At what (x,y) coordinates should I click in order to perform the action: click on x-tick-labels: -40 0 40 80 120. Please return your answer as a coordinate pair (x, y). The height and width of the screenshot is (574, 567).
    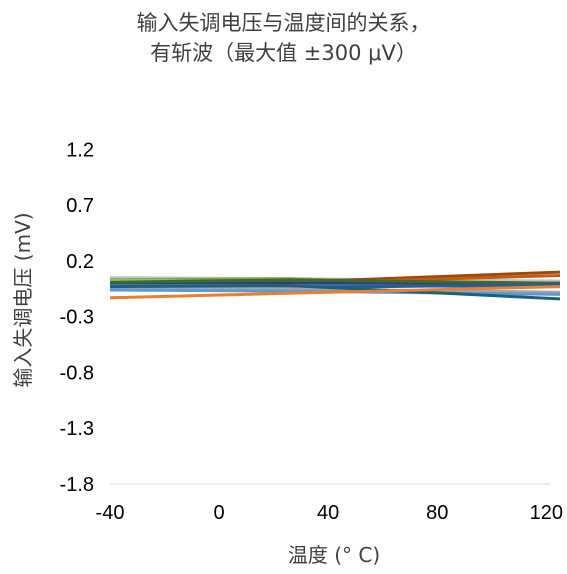
    Looking at the image, I should click on (330, 513).